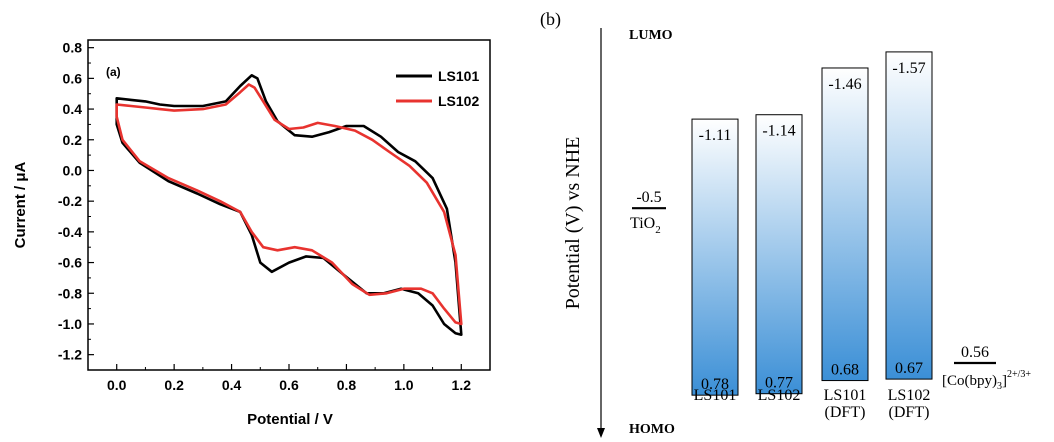 The image size is (1054, 442). I want to click on x-tick-label: 0.4, so click(232, 385).